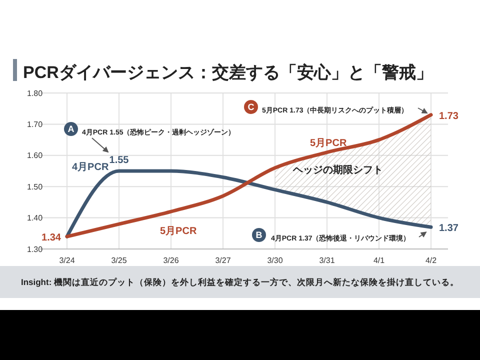  Describe the element at coordinates (52, 238) in the screenshot. I see `data-label: 1.34` at that location.